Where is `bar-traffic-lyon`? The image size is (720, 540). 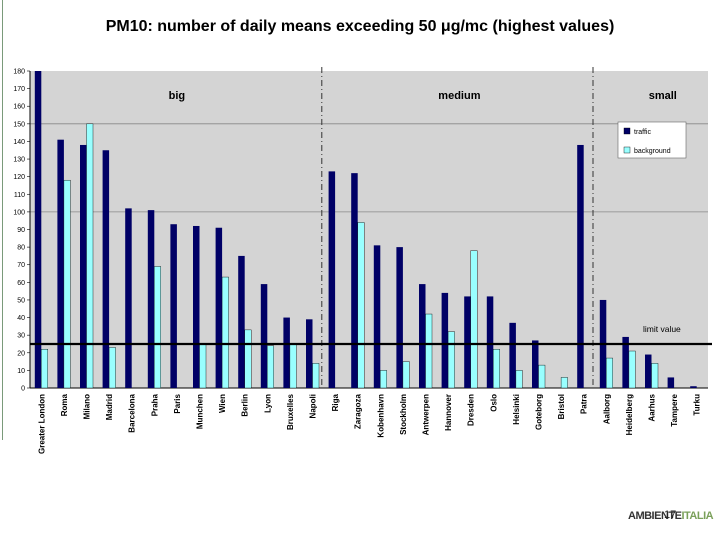 bar-traffic-lyon is located at coordinates (264, 336).